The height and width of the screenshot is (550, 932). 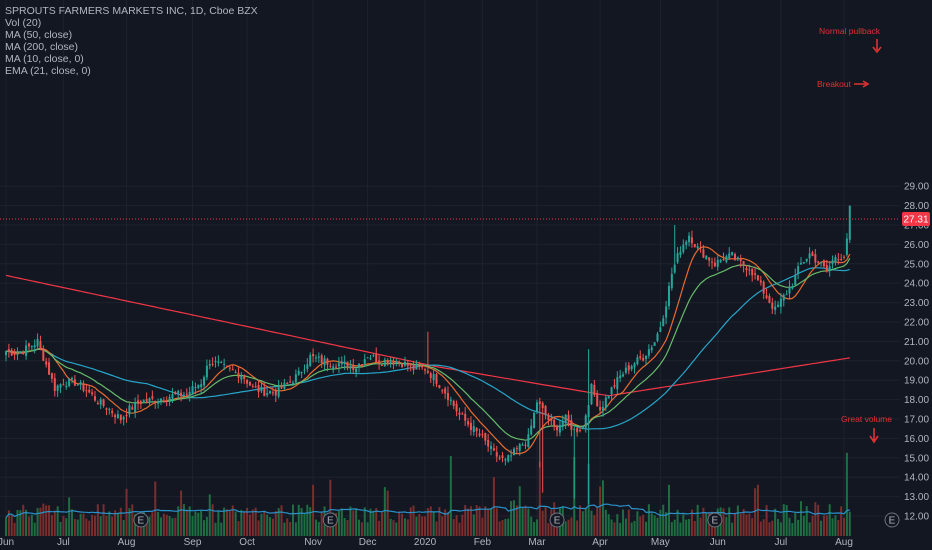 What do you see at coordinates (313, 542) in the screenshot?
I see `time-tick-label: Nov` at bounding box center [313, 542].